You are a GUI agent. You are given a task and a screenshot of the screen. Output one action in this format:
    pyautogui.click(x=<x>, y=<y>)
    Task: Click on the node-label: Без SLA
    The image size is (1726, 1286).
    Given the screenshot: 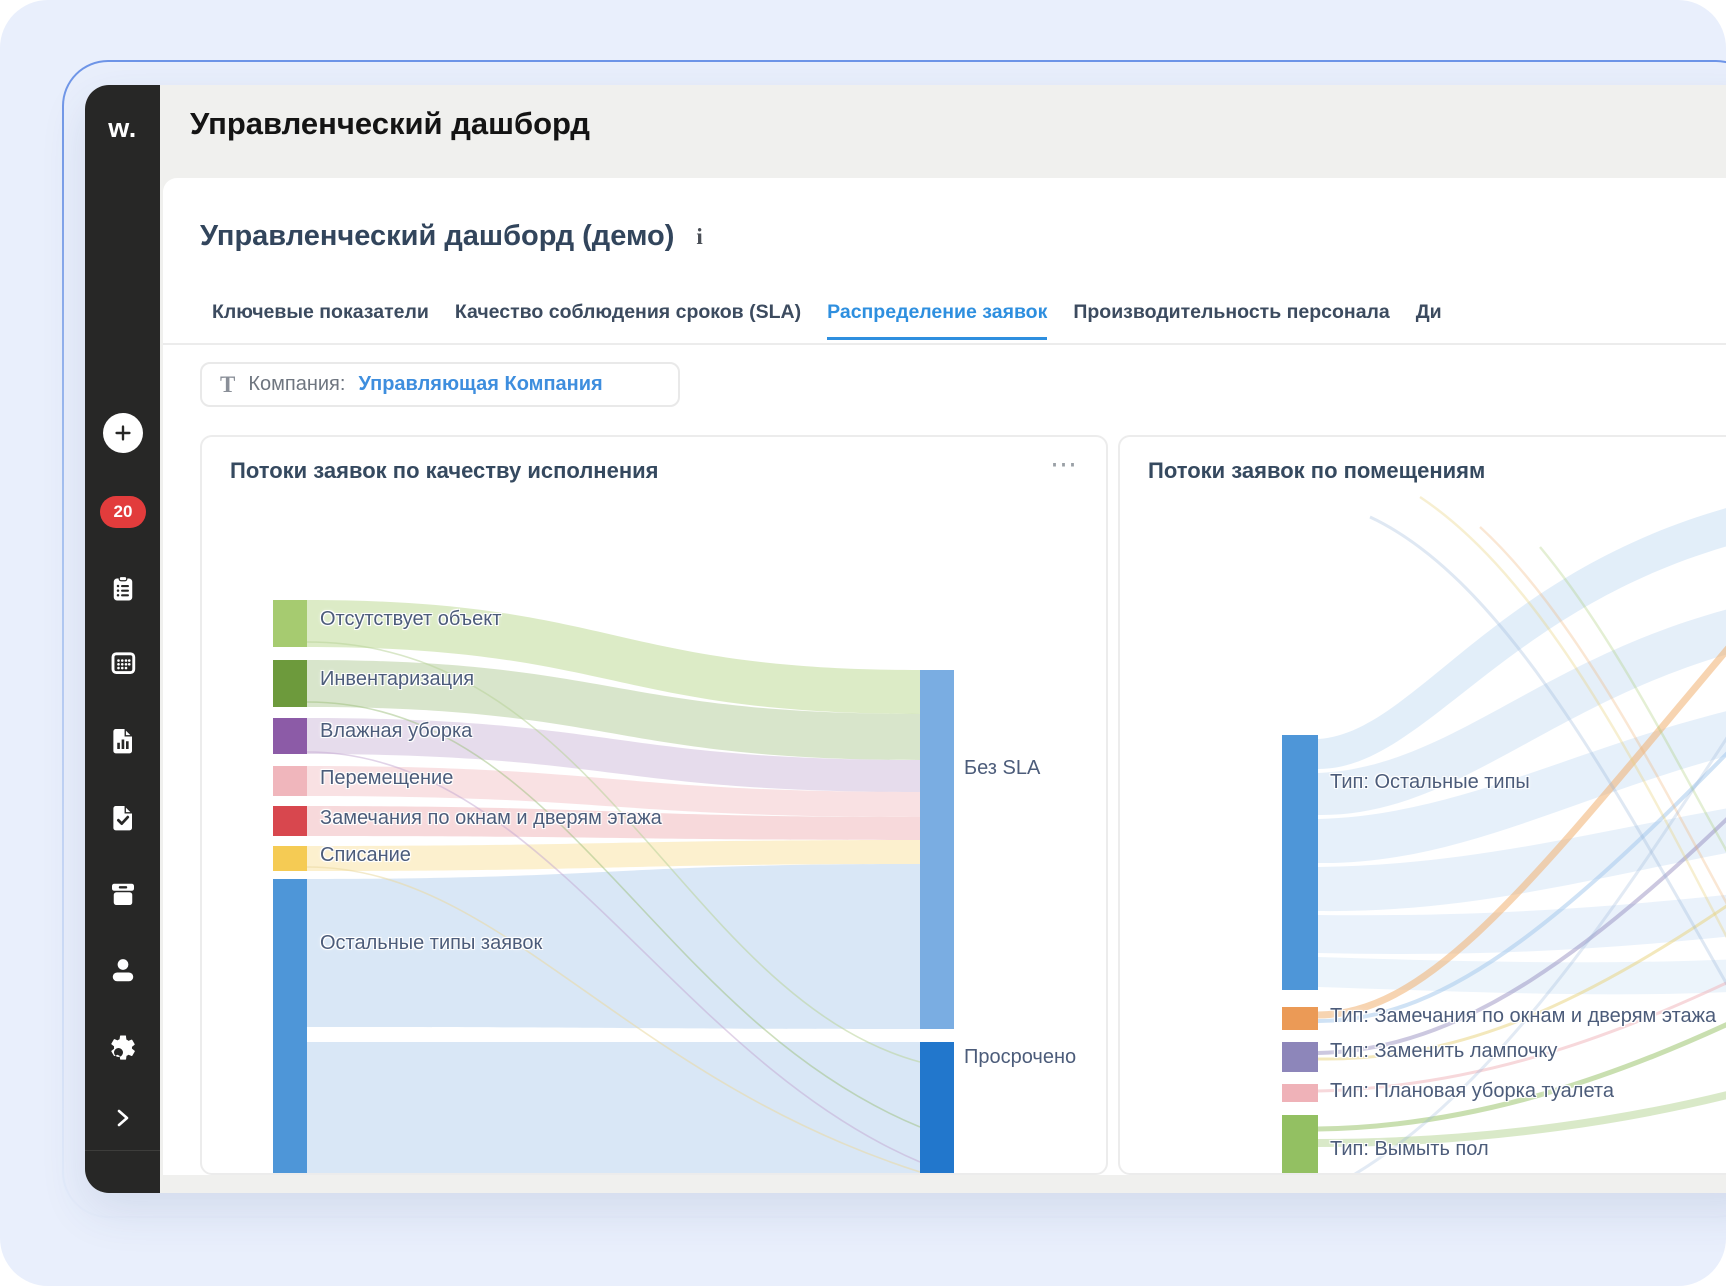 What is the action you would take?
    pyautogui.click(x=1002, y=768)
    